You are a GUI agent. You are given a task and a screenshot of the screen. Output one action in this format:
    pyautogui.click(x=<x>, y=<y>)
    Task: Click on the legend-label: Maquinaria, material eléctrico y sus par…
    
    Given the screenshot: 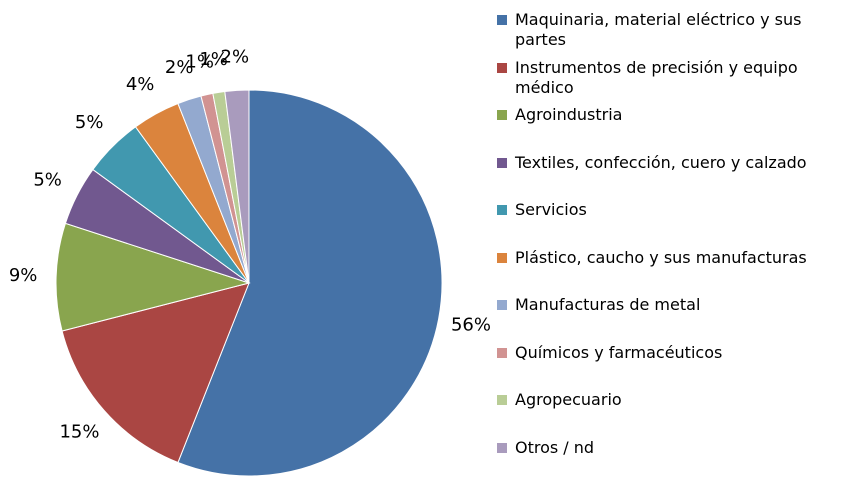 What is the action you would take?
    pyautogui.click(x=658, y=29)
    